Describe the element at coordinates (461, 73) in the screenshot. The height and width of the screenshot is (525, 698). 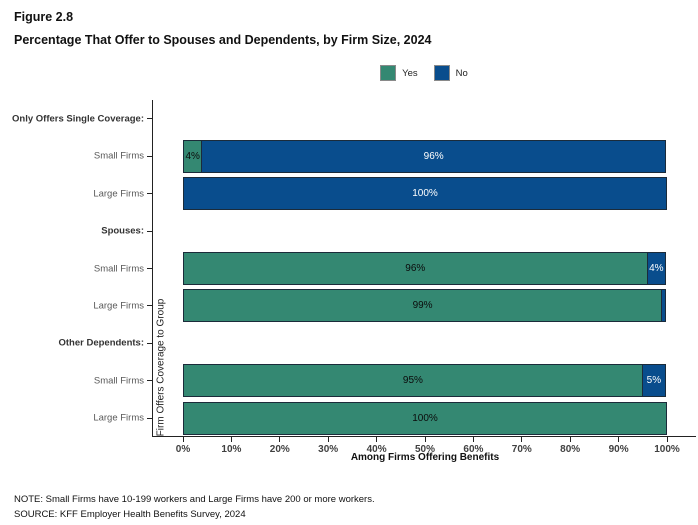
I see `legend-label: No` at that location.